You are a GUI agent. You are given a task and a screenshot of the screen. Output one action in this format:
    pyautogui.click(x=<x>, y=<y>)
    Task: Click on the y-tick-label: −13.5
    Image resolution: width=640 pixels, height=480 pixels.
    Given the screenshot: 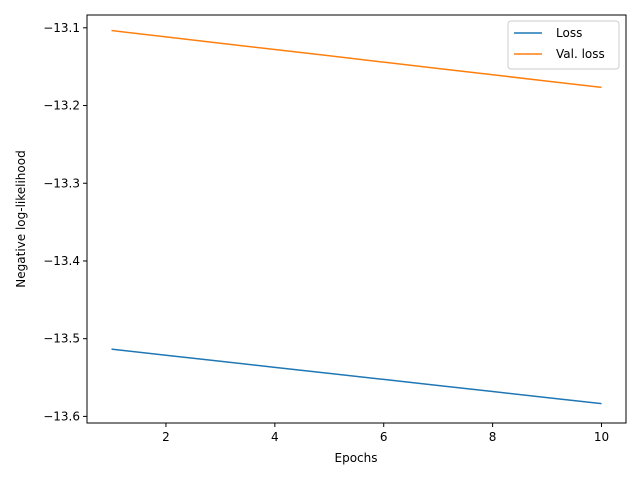 What is the action you would take?
    pyautogui.click(x=61, y=339)
    